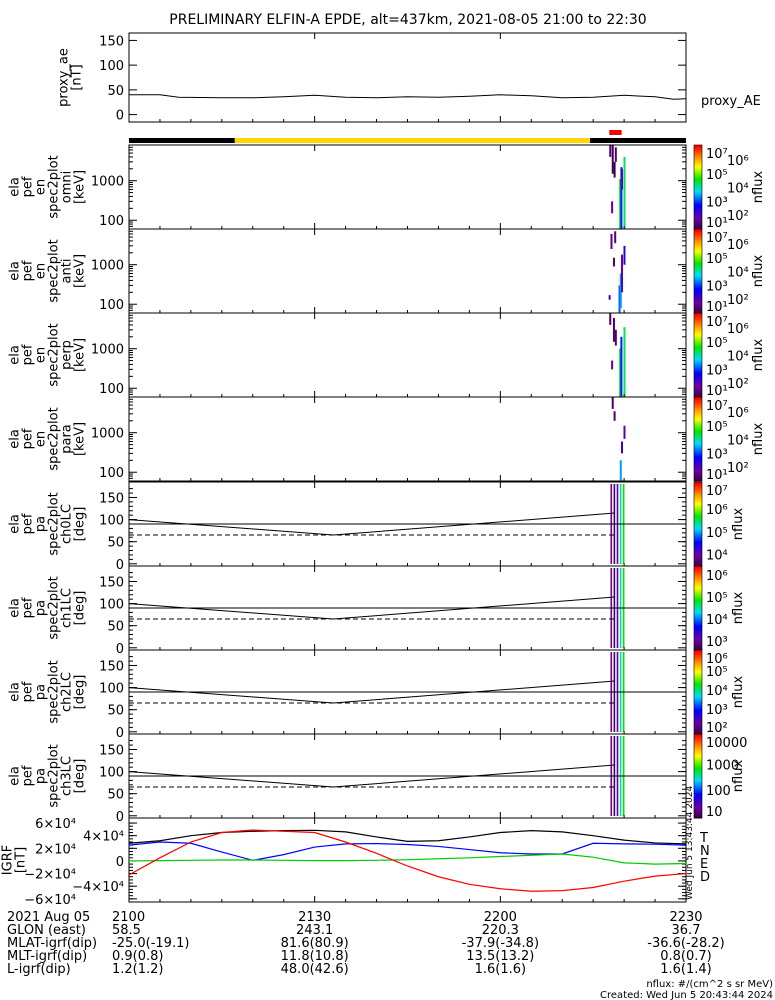 This screenshot has width=775, height=1000. What do you see at coordinates (115, 543) in the screenshot?
I see `y-tick-label: 50` at bounding box center [115, 543].